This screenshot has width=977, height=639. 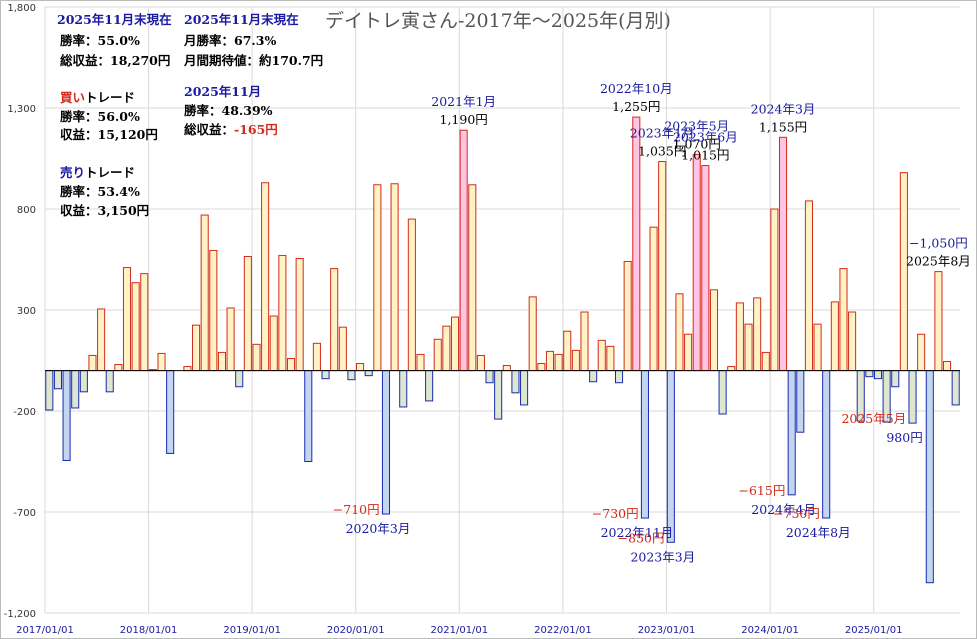 I want to click on current-month-win-rate: 勝率：48.39%, so click(x=228, y=110).